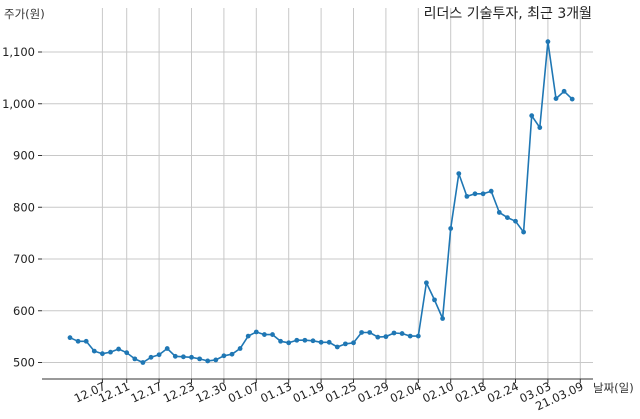 The height and width of the screenshot is (419, 640). Describe the element at coordinates (373, 392) in the screenshot. I see `x-tick-label: 01.29` at that location.